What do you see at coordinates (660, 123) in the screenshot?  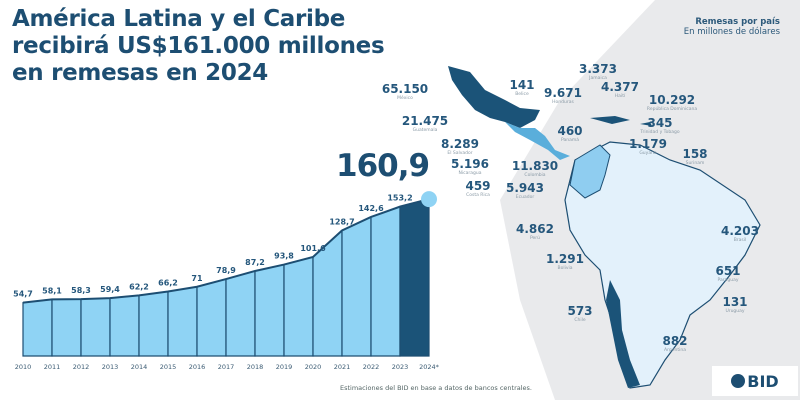 I see `country-value: 345` at bounding box center [660, 123].